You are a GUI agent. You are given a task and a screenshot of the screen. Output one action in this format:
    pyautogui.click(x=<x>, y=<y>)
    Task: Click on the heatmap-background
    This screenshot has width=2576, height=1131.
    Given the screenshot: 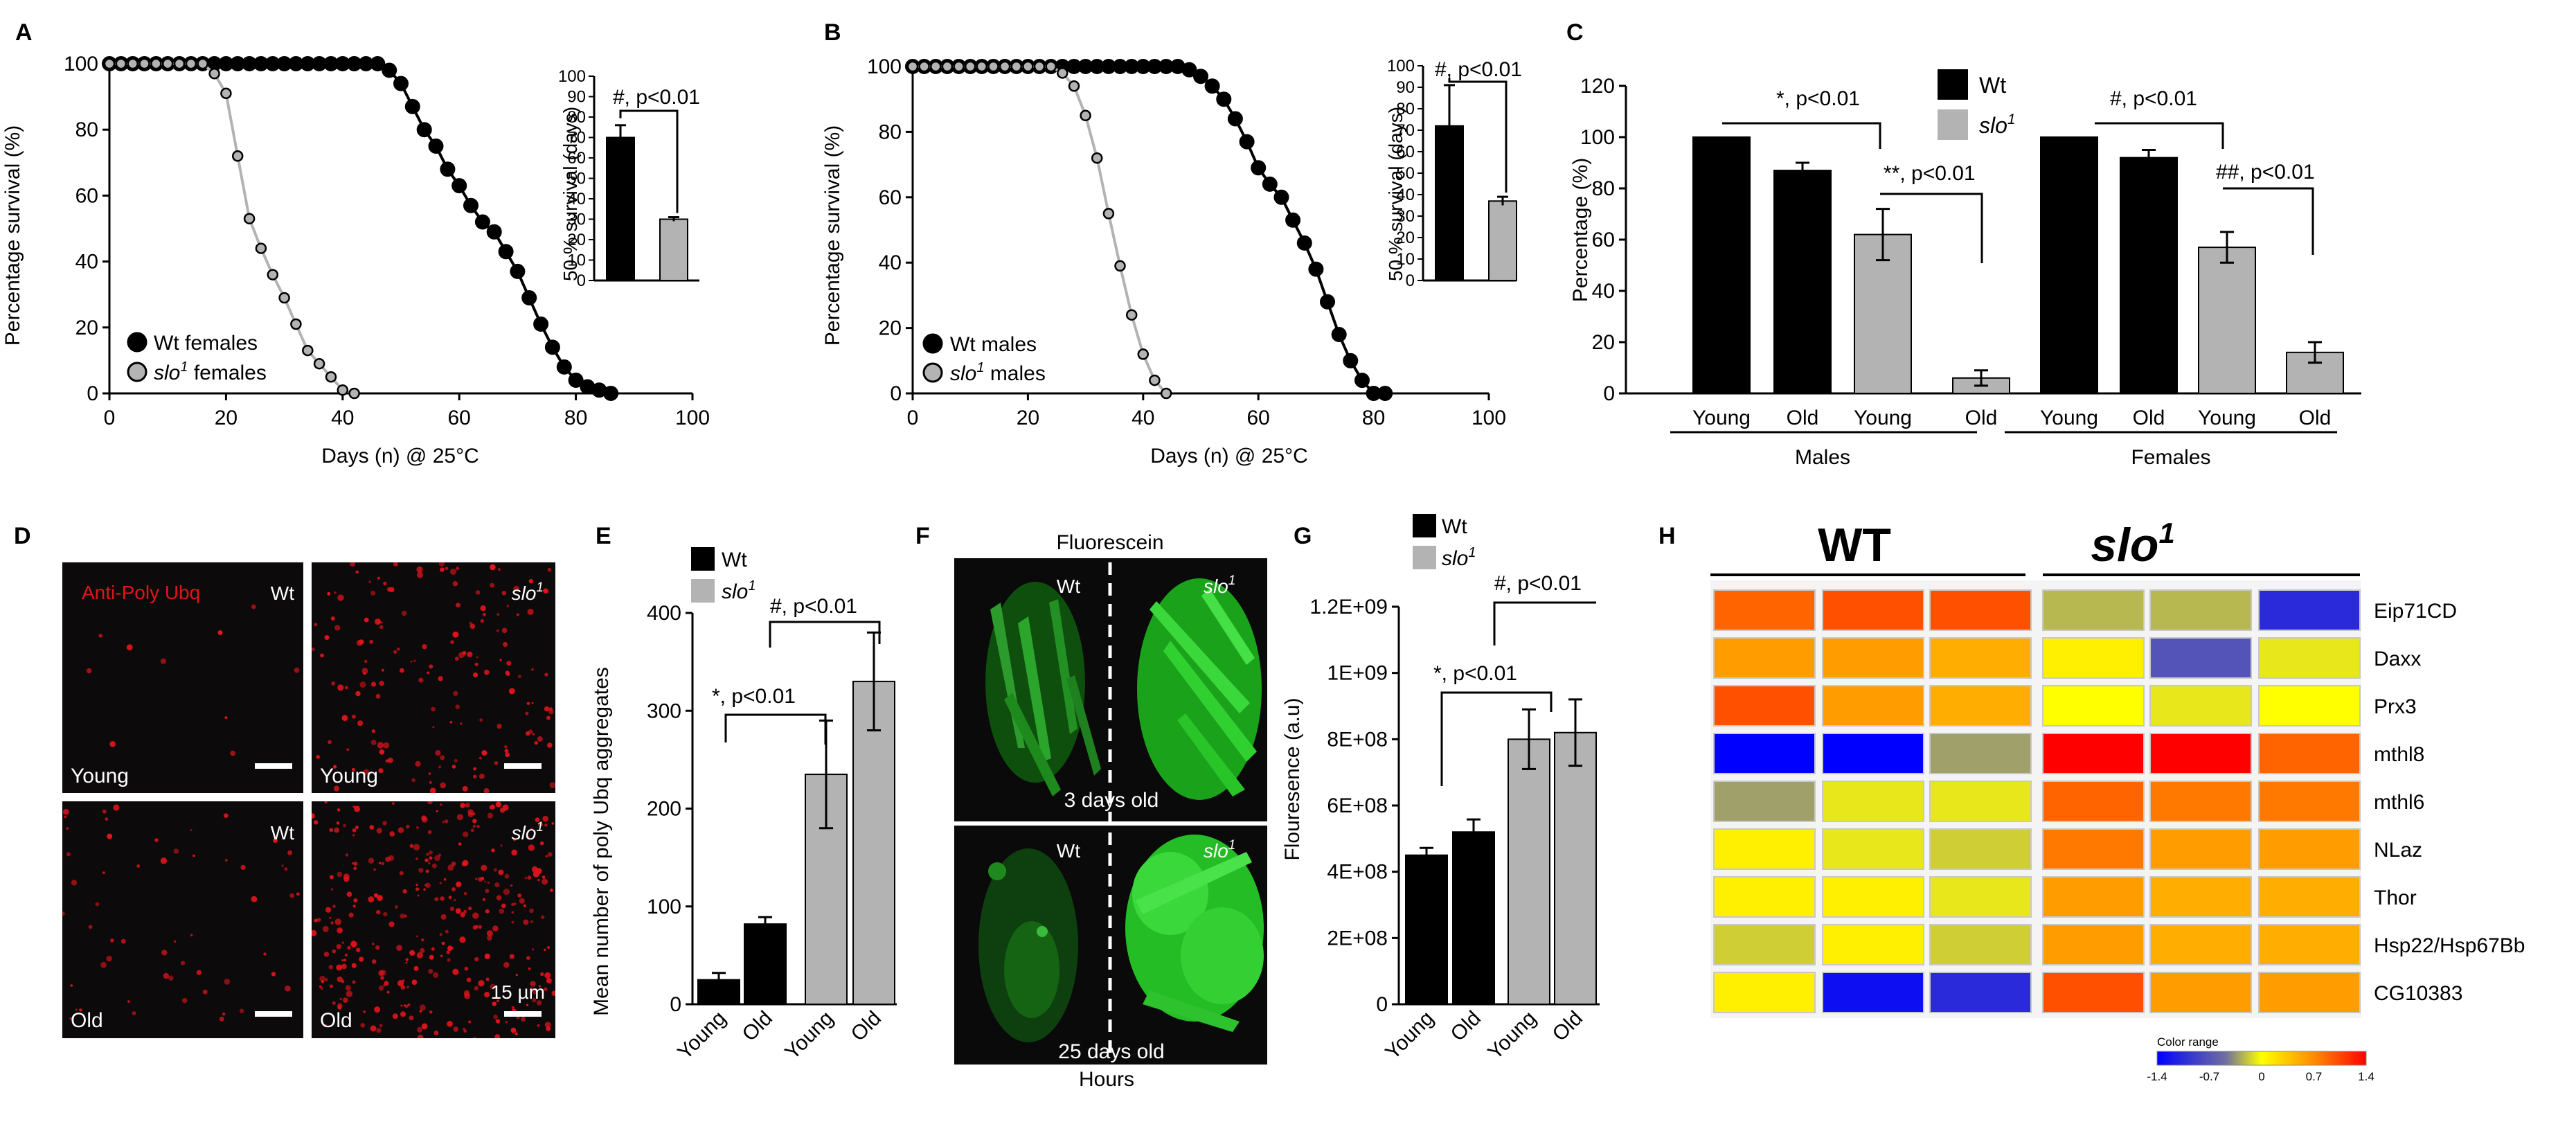 What is the action you would take?
    pyautogui.click(x=2036, y=799)
    